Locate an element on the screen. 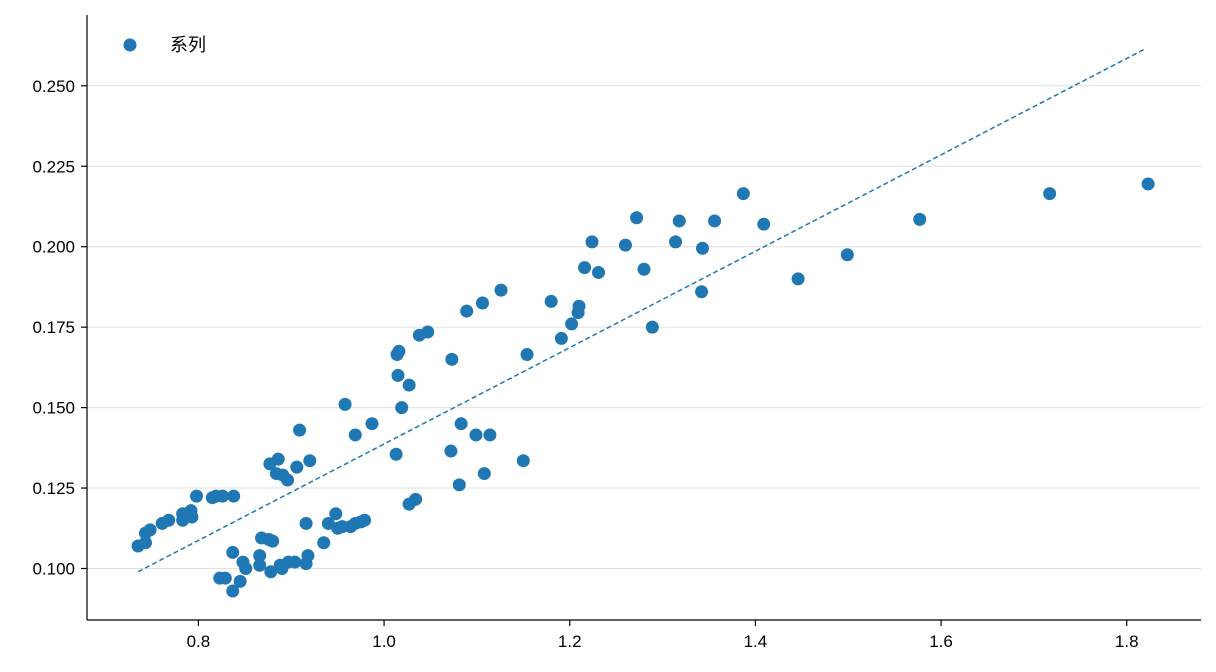 This screenshot has height=672, width=1216. x-tick-label: 1.8 is located at coordinates (1127, 641).